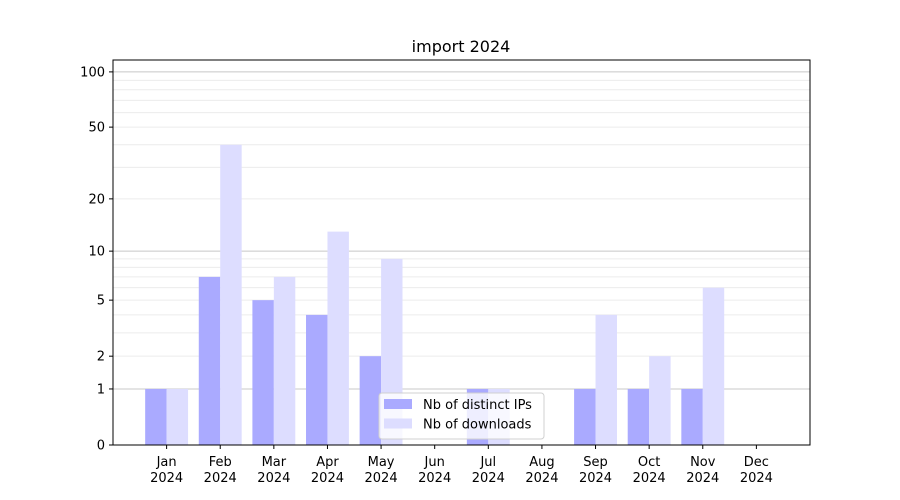 This screenshot has height=500, width=900. What do you see at coordinates (101, 389) in the screenshot?
I see `y-tick-label: 1` at bounding box center [101, 389].